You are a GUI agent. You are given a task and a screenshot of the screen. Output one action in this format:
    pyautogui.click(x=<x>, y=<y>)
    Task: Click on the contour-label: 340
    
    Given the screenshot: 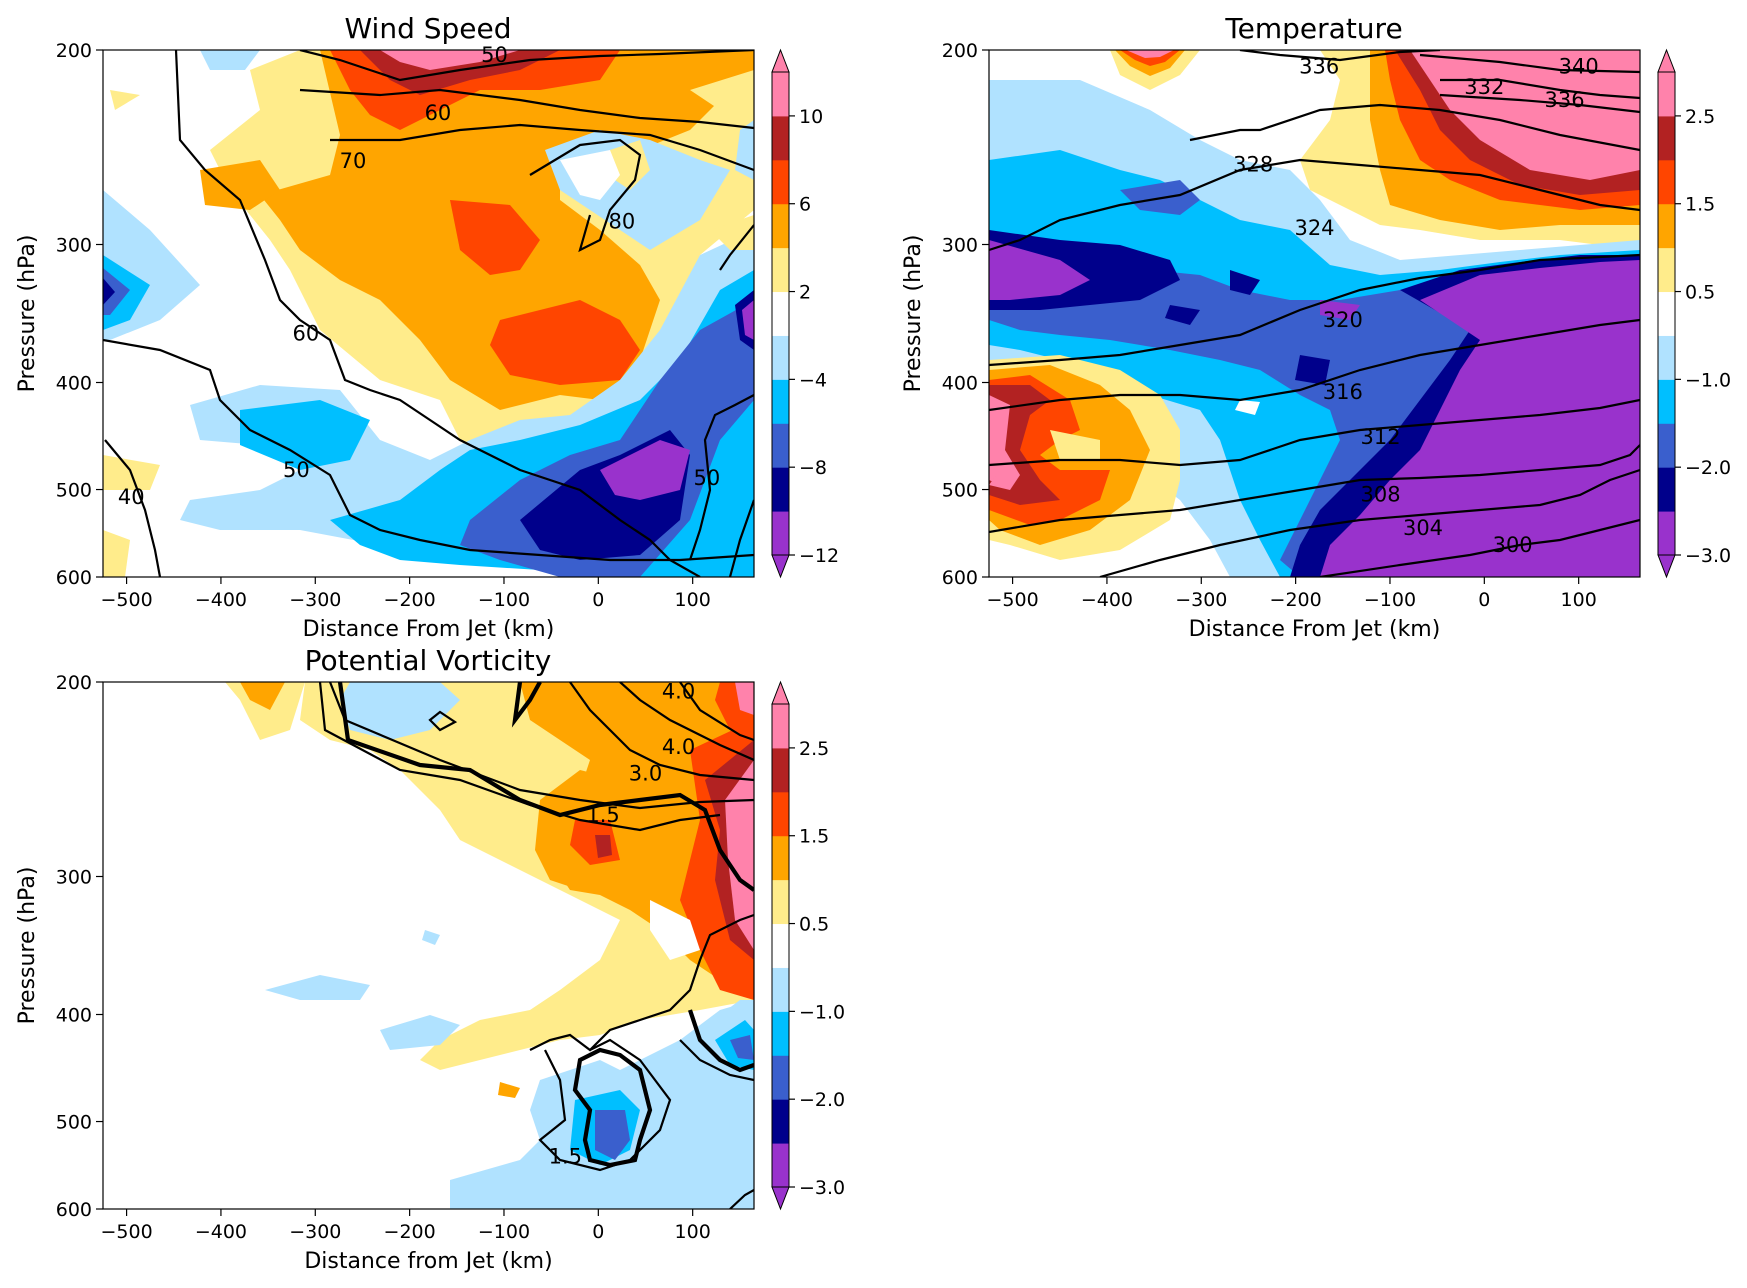 What is the action you would take?
    pyautogui.click(x=1579, y=67)
    